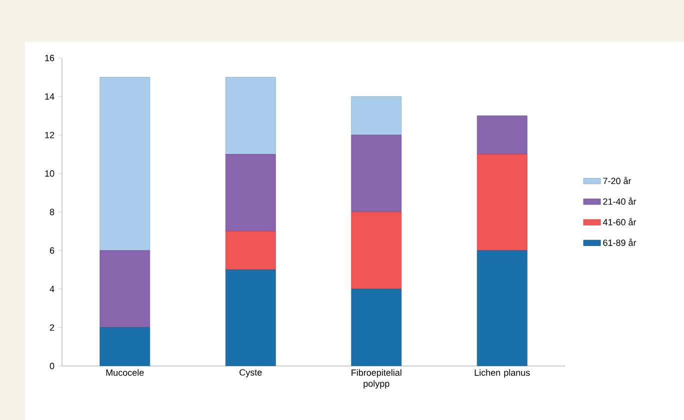 The image size is (684, 420). What do you see at coordinates (617, 180) in the screenshot?
I see `legend-label: 7-20 år` at bounding box center [617, 180].